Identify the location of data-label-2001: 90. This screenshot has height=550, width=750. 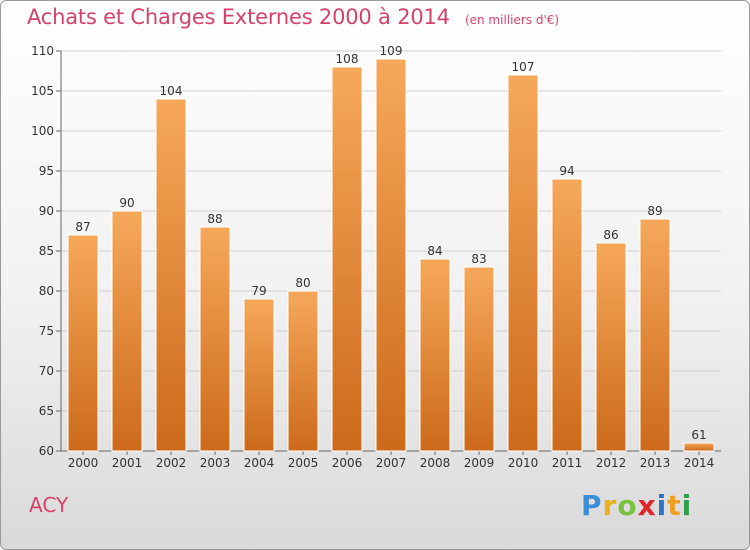
(126, 203).